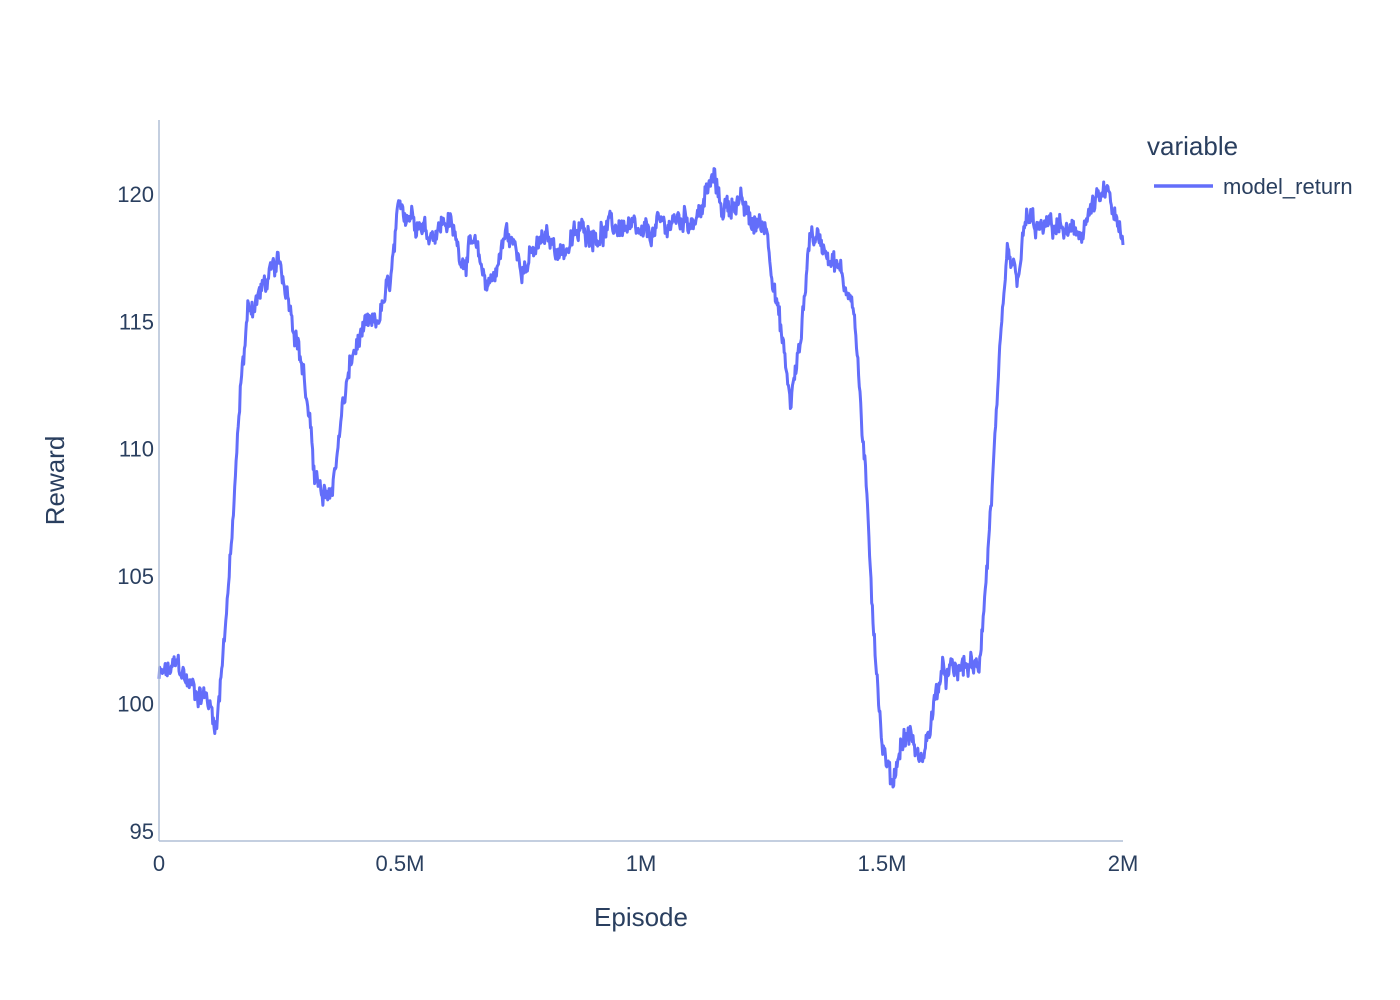 Image resolution: width=1400 pixels, height=1000 pixels. What do you see at coordinates (142, 831) in the screenshot?
I see `y-tick-label: 95` at bounding box center [142, 831].